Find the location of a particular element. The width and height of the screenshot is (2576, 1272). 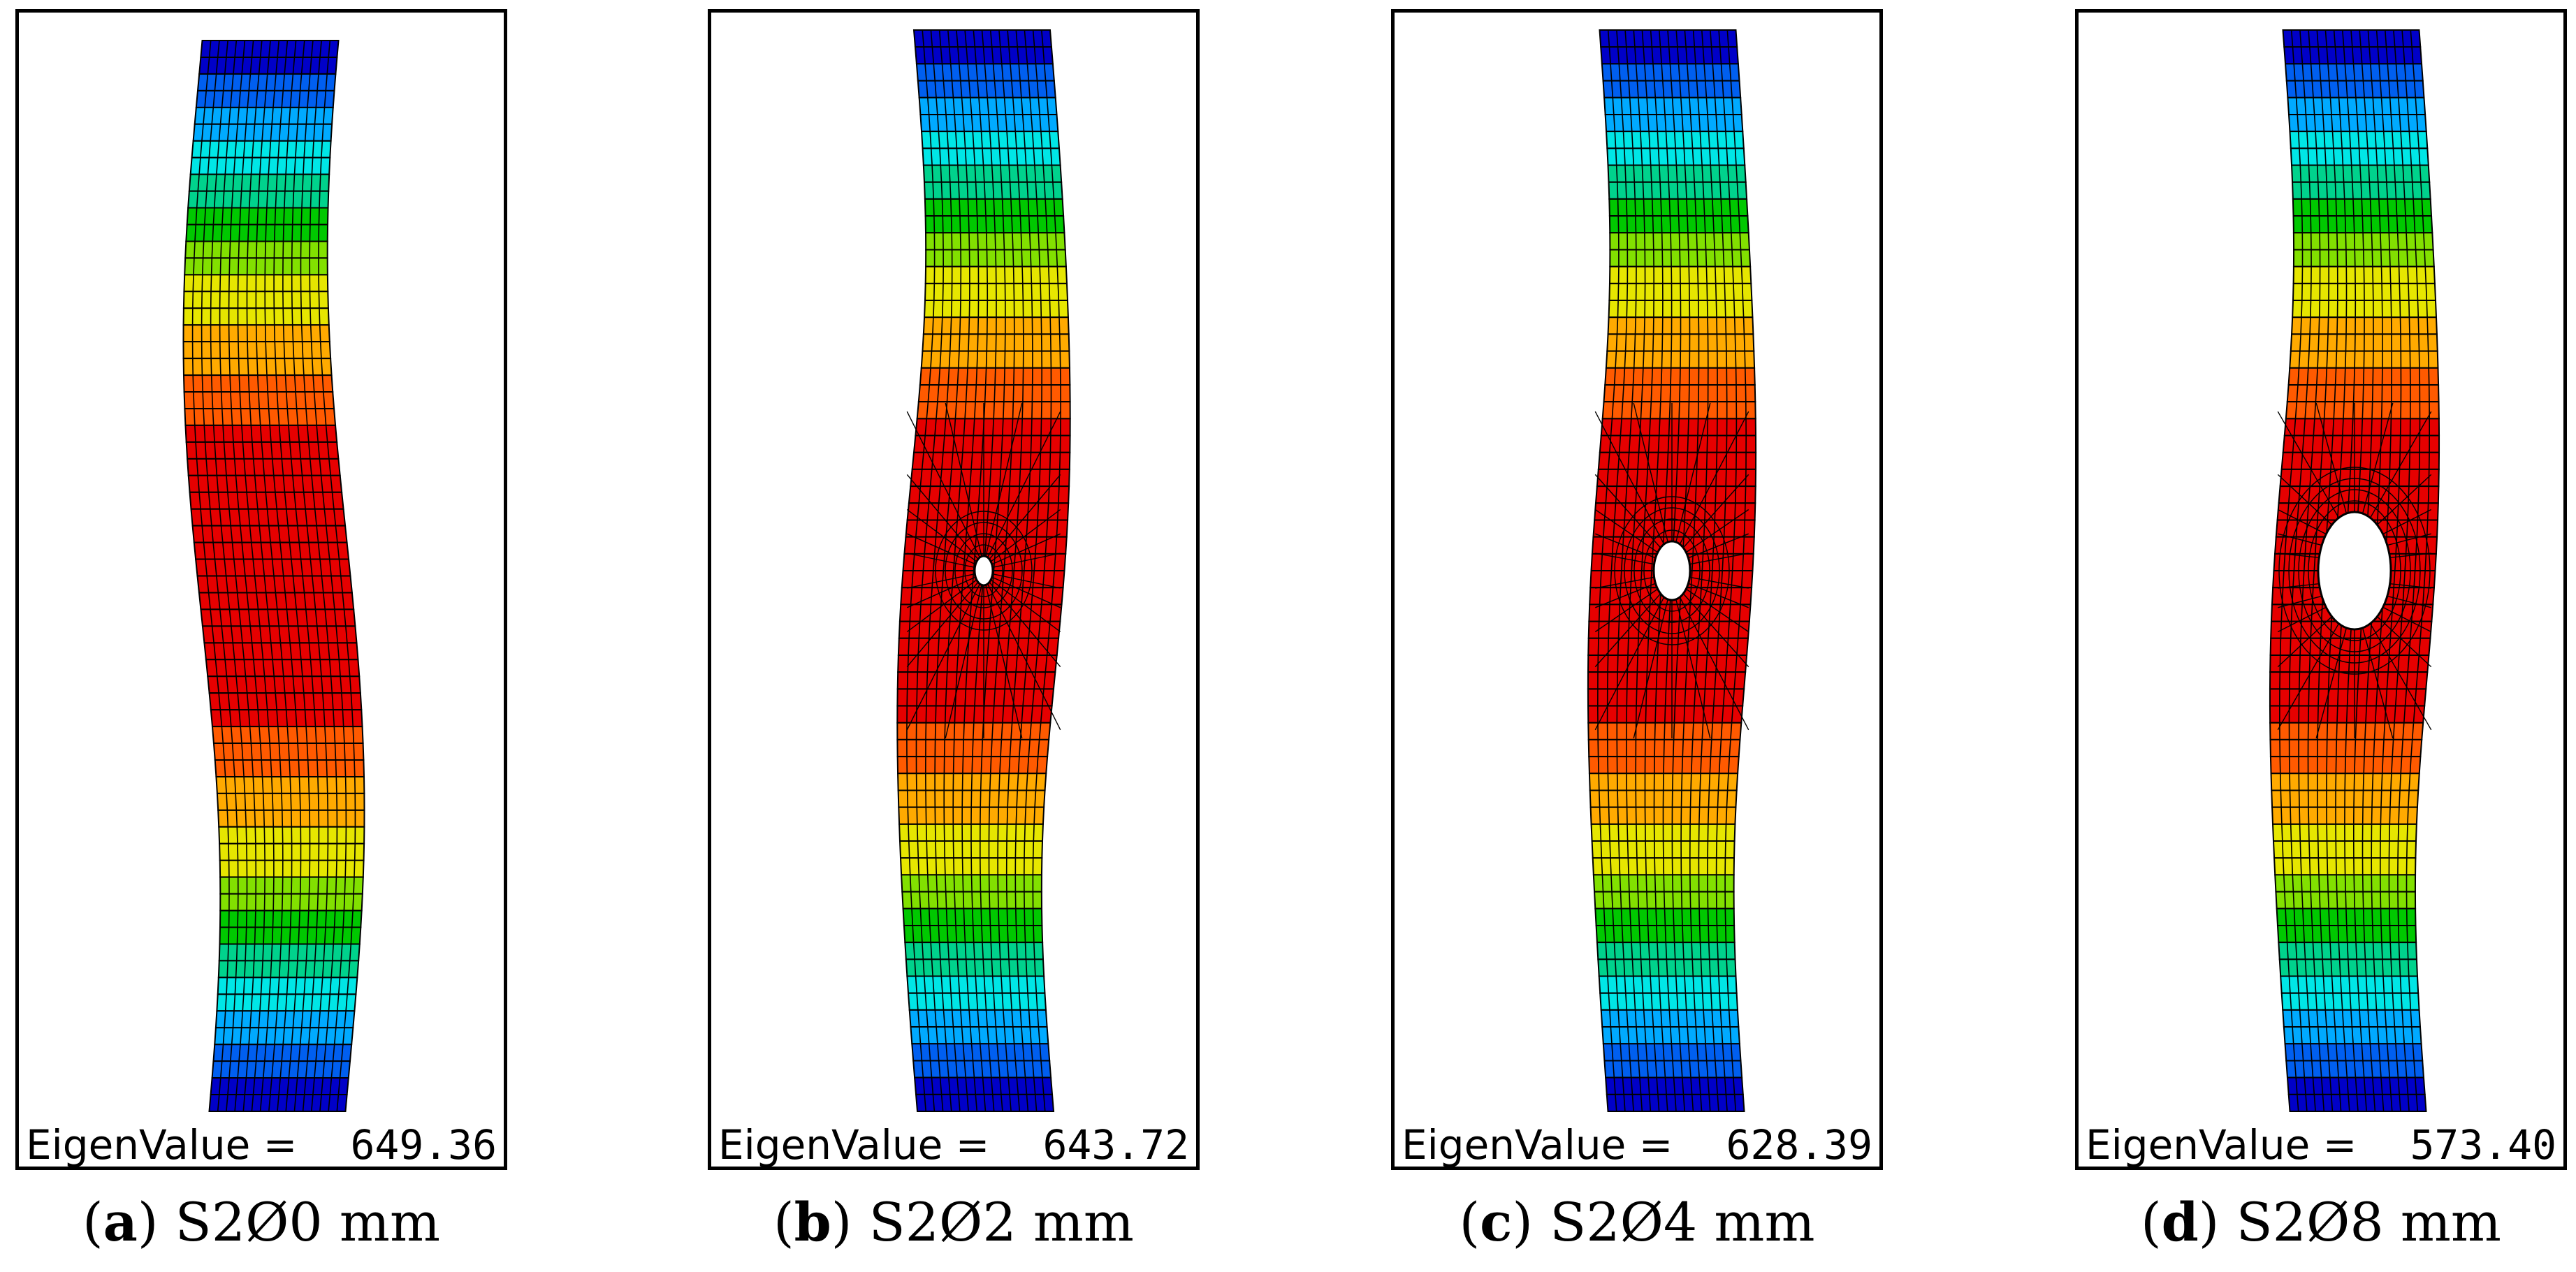

eigenvalue-readout-c: EigenValue = 628.39 is located at coordinates (1637, 1145).